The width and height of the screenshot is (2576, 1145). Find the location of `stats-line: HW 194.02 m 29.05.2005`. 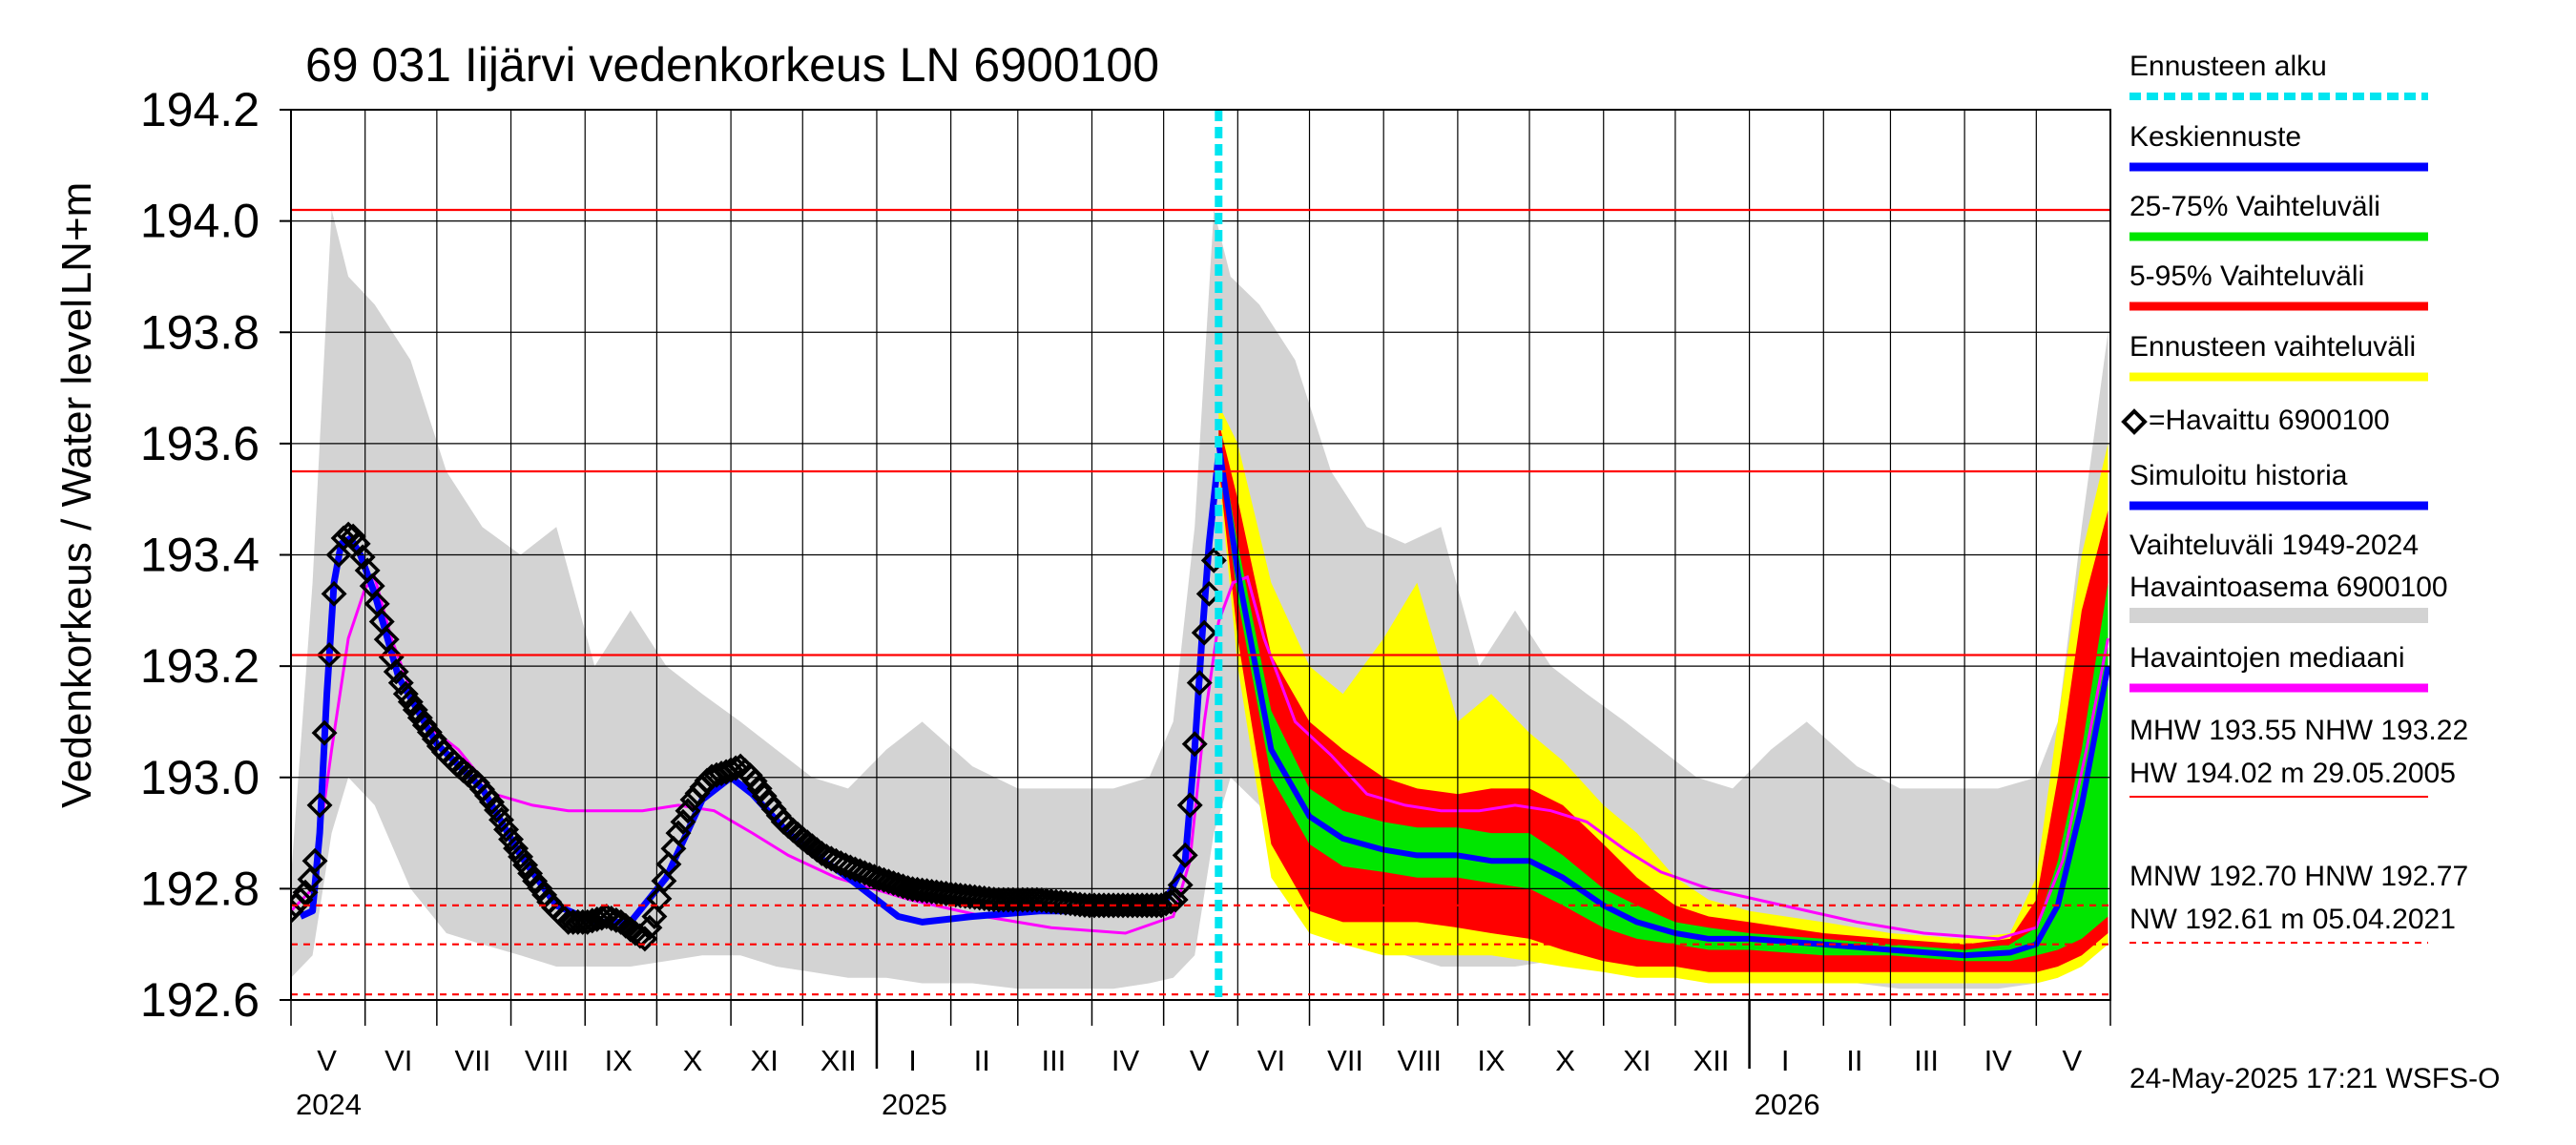

stats-line: HW 194.02 m 29.05.2005 is located at coordinates (2292, 773).